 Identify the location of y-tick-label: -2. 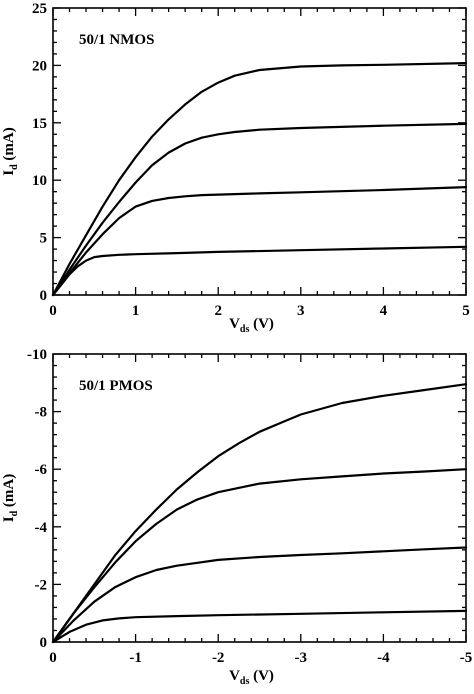
(41, 585).